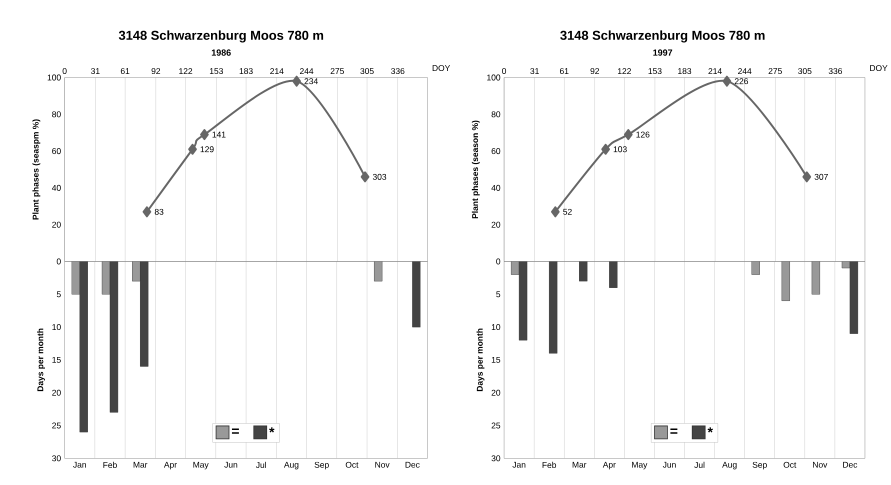  What do you see at coordinates (741, 81) in the screenshot?
I see `annotation: 226` at bounding box center [741, 81].